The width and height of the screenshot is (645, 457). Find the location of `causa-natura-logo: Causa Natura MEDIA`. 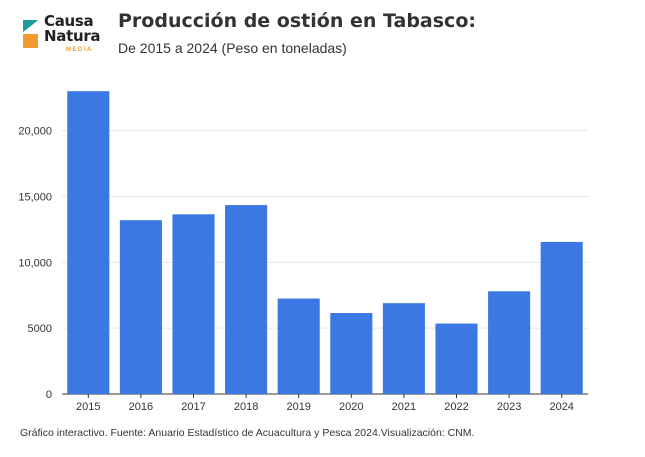

causa-natura-logo: Causa Natura MEDIA is located at coordinates (63, 36).